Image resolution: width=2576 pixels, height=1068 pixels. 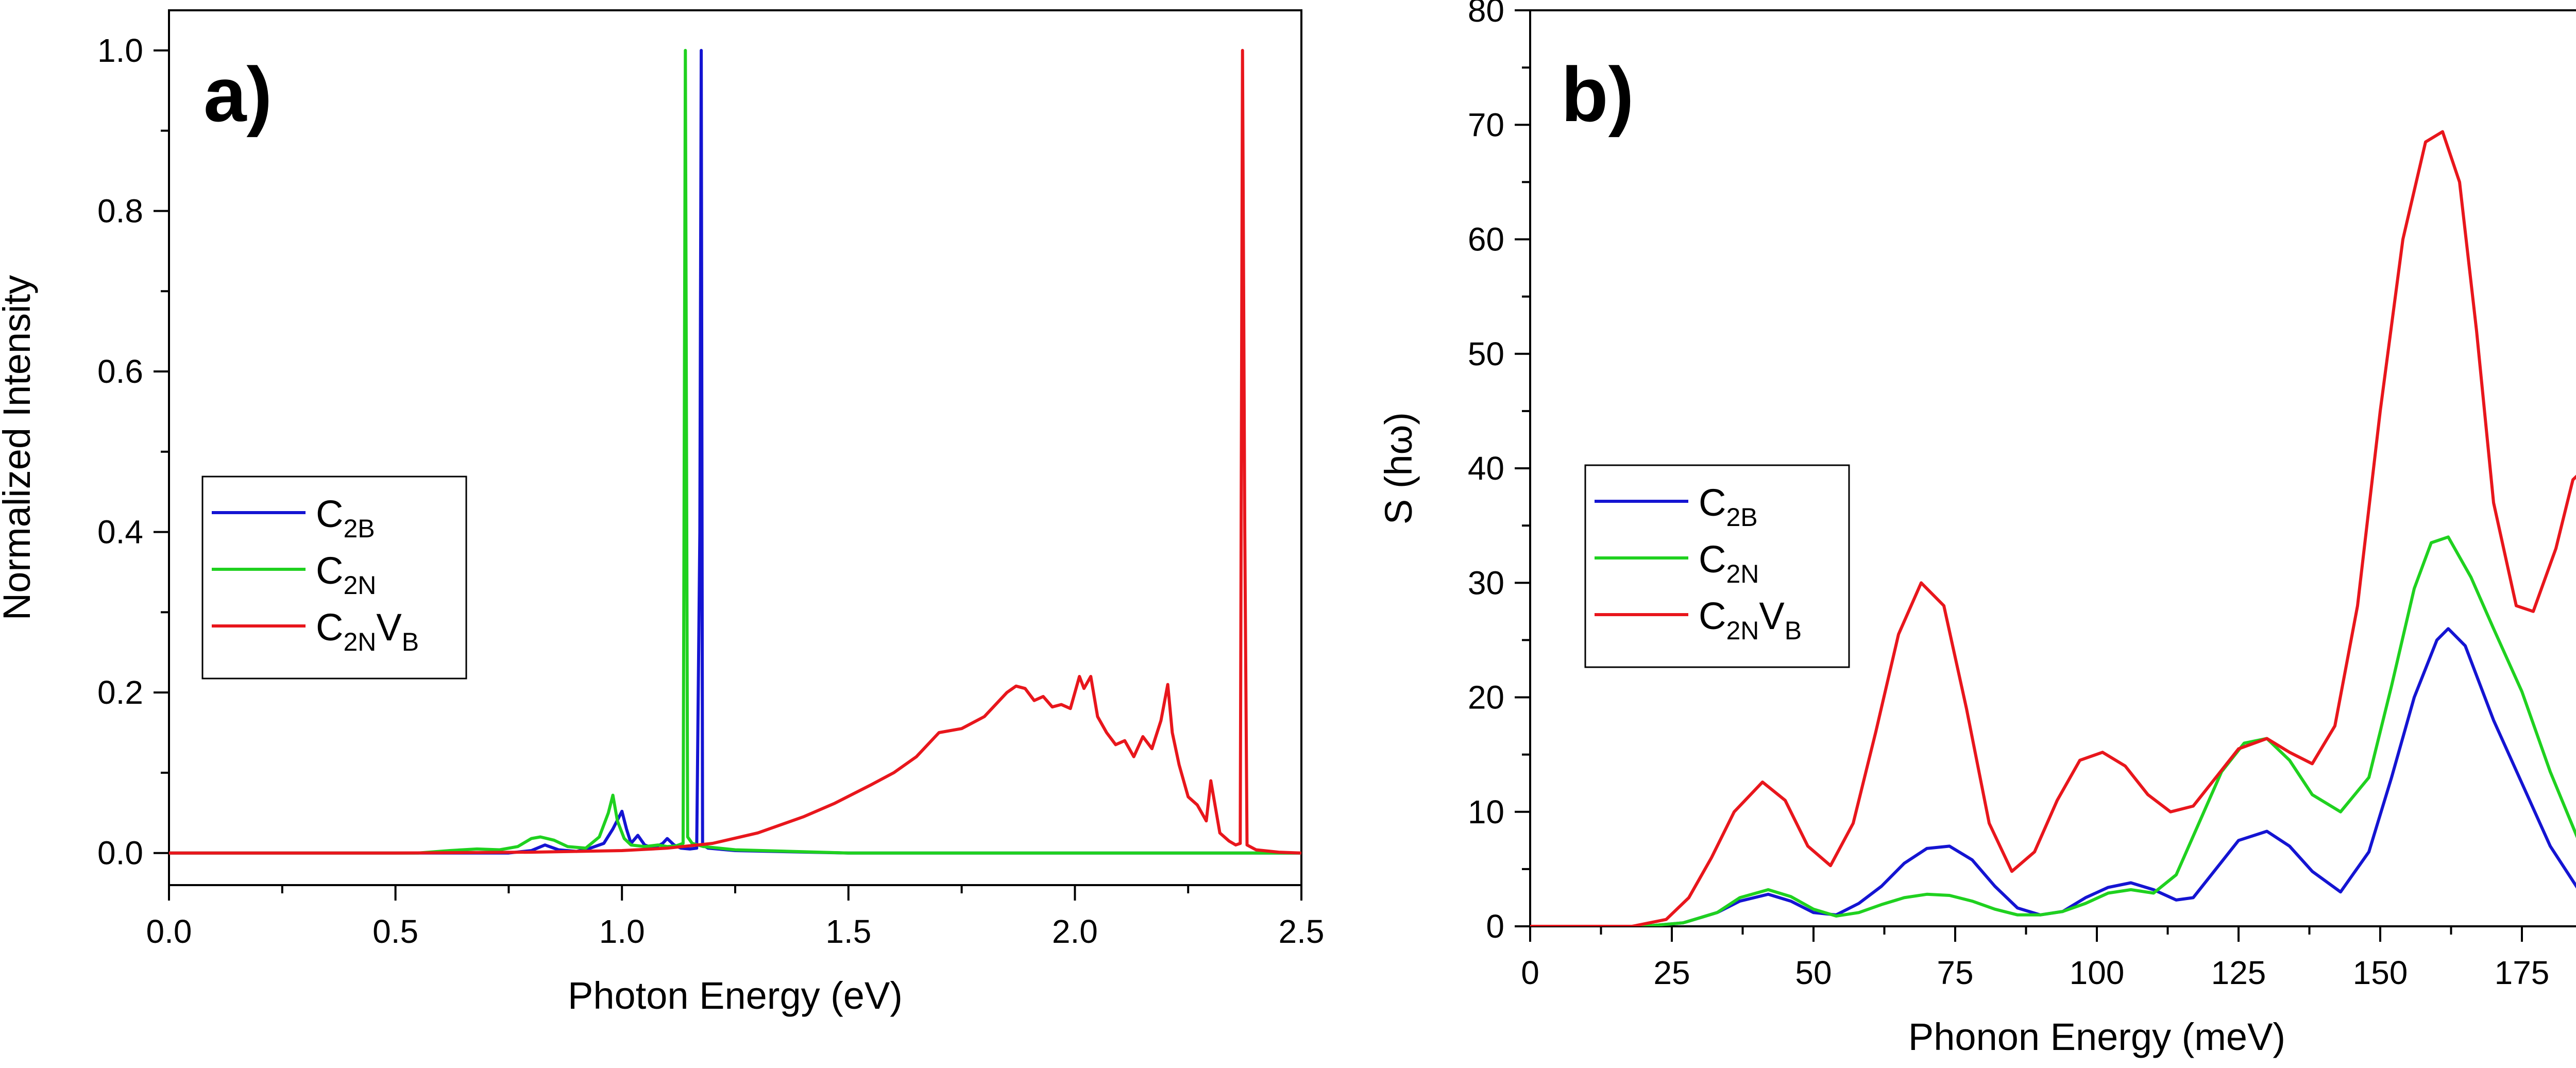 I want to click on y-tick-label: 0.8, so click(x=120, y=211).